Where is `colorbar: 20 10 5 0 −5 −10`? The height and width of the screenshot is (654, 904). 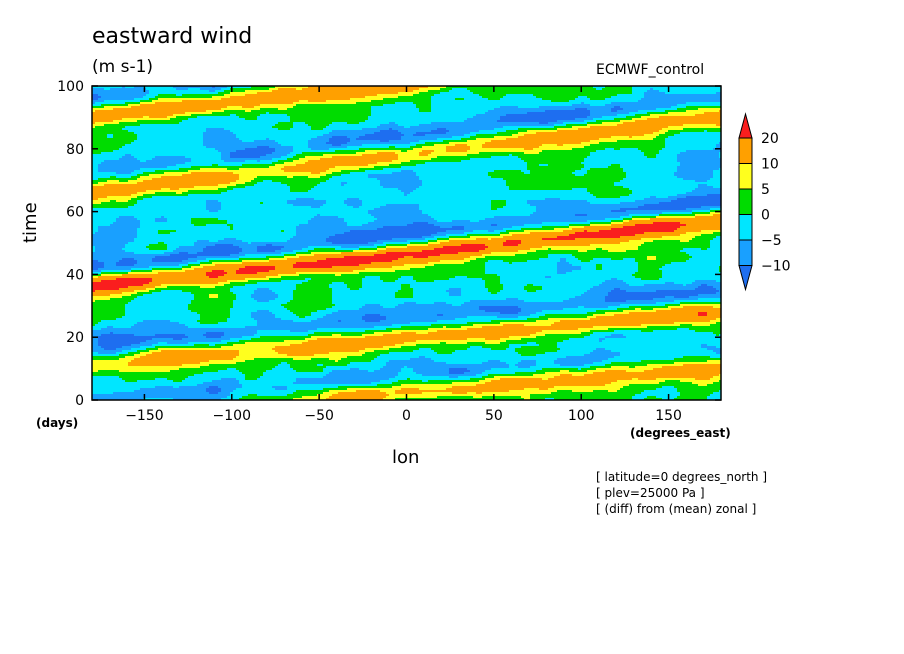 colorbar: 20 10 5 0 −5 −10 is located at coordinates (764, 202).